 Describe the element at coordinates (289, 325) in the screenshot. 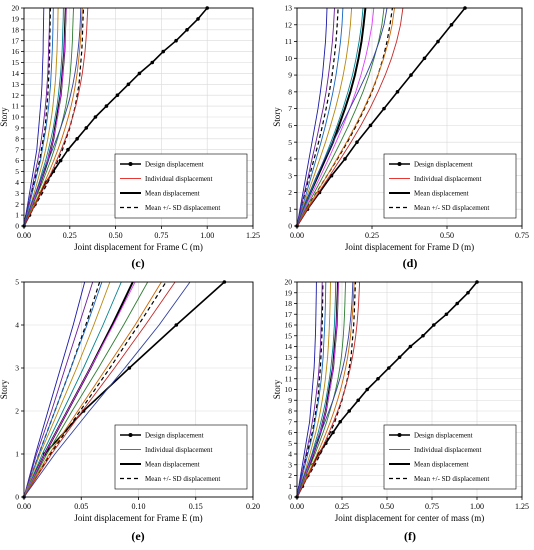

I see `y-tick-label: 16` at that location.